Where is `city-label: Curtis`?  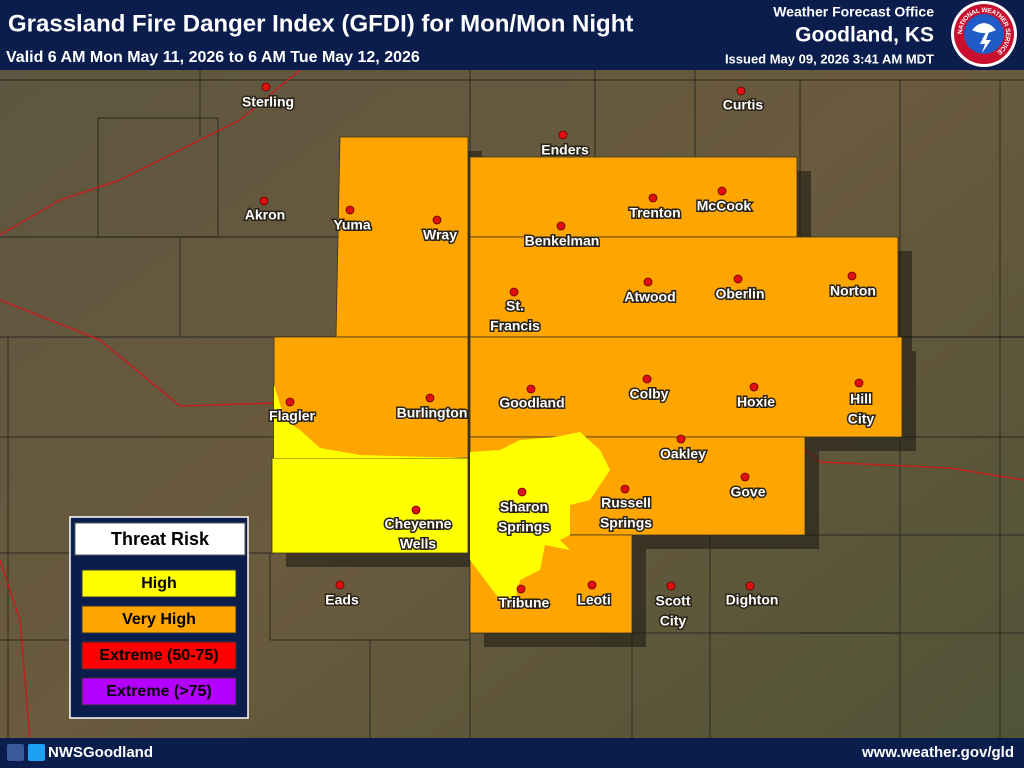
city-label: Curtis is located at coordinates (743, 105).